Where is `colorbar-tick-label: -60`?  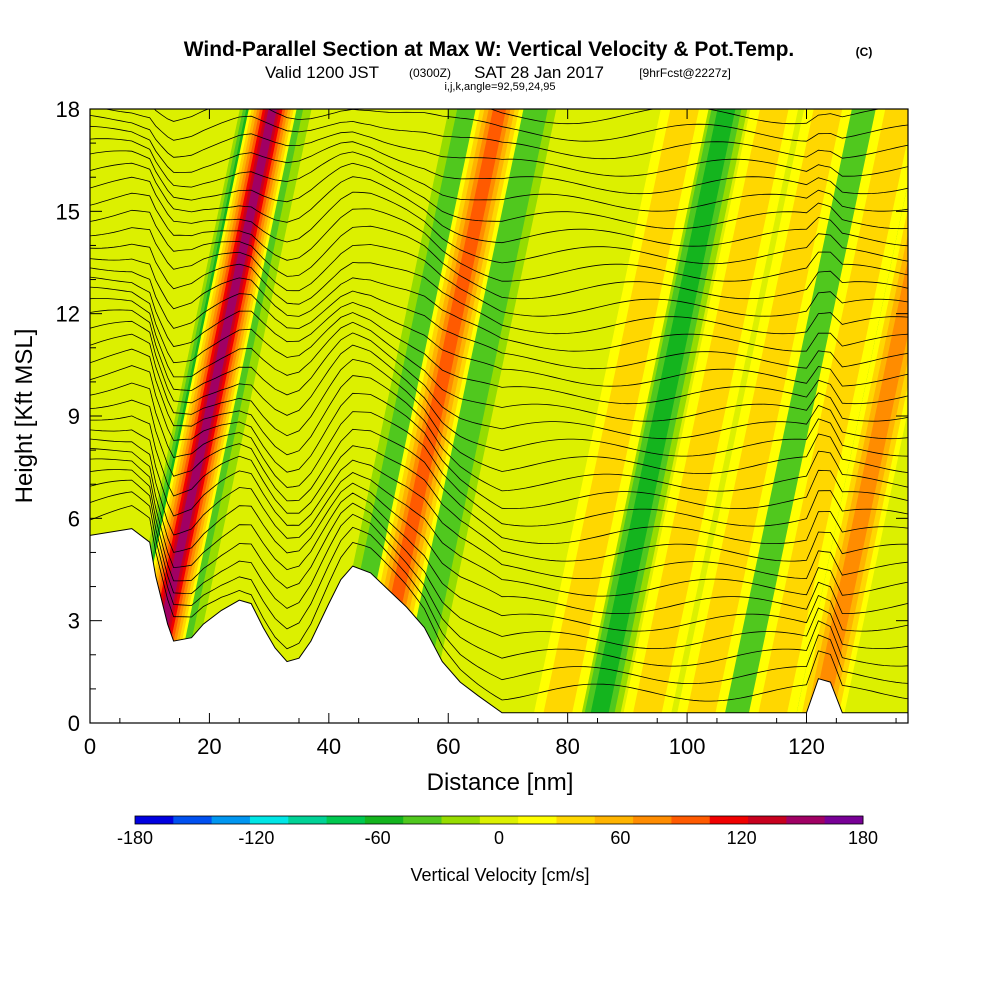
colorbar-tick-label: -60 is located at coordinates (378, 838).